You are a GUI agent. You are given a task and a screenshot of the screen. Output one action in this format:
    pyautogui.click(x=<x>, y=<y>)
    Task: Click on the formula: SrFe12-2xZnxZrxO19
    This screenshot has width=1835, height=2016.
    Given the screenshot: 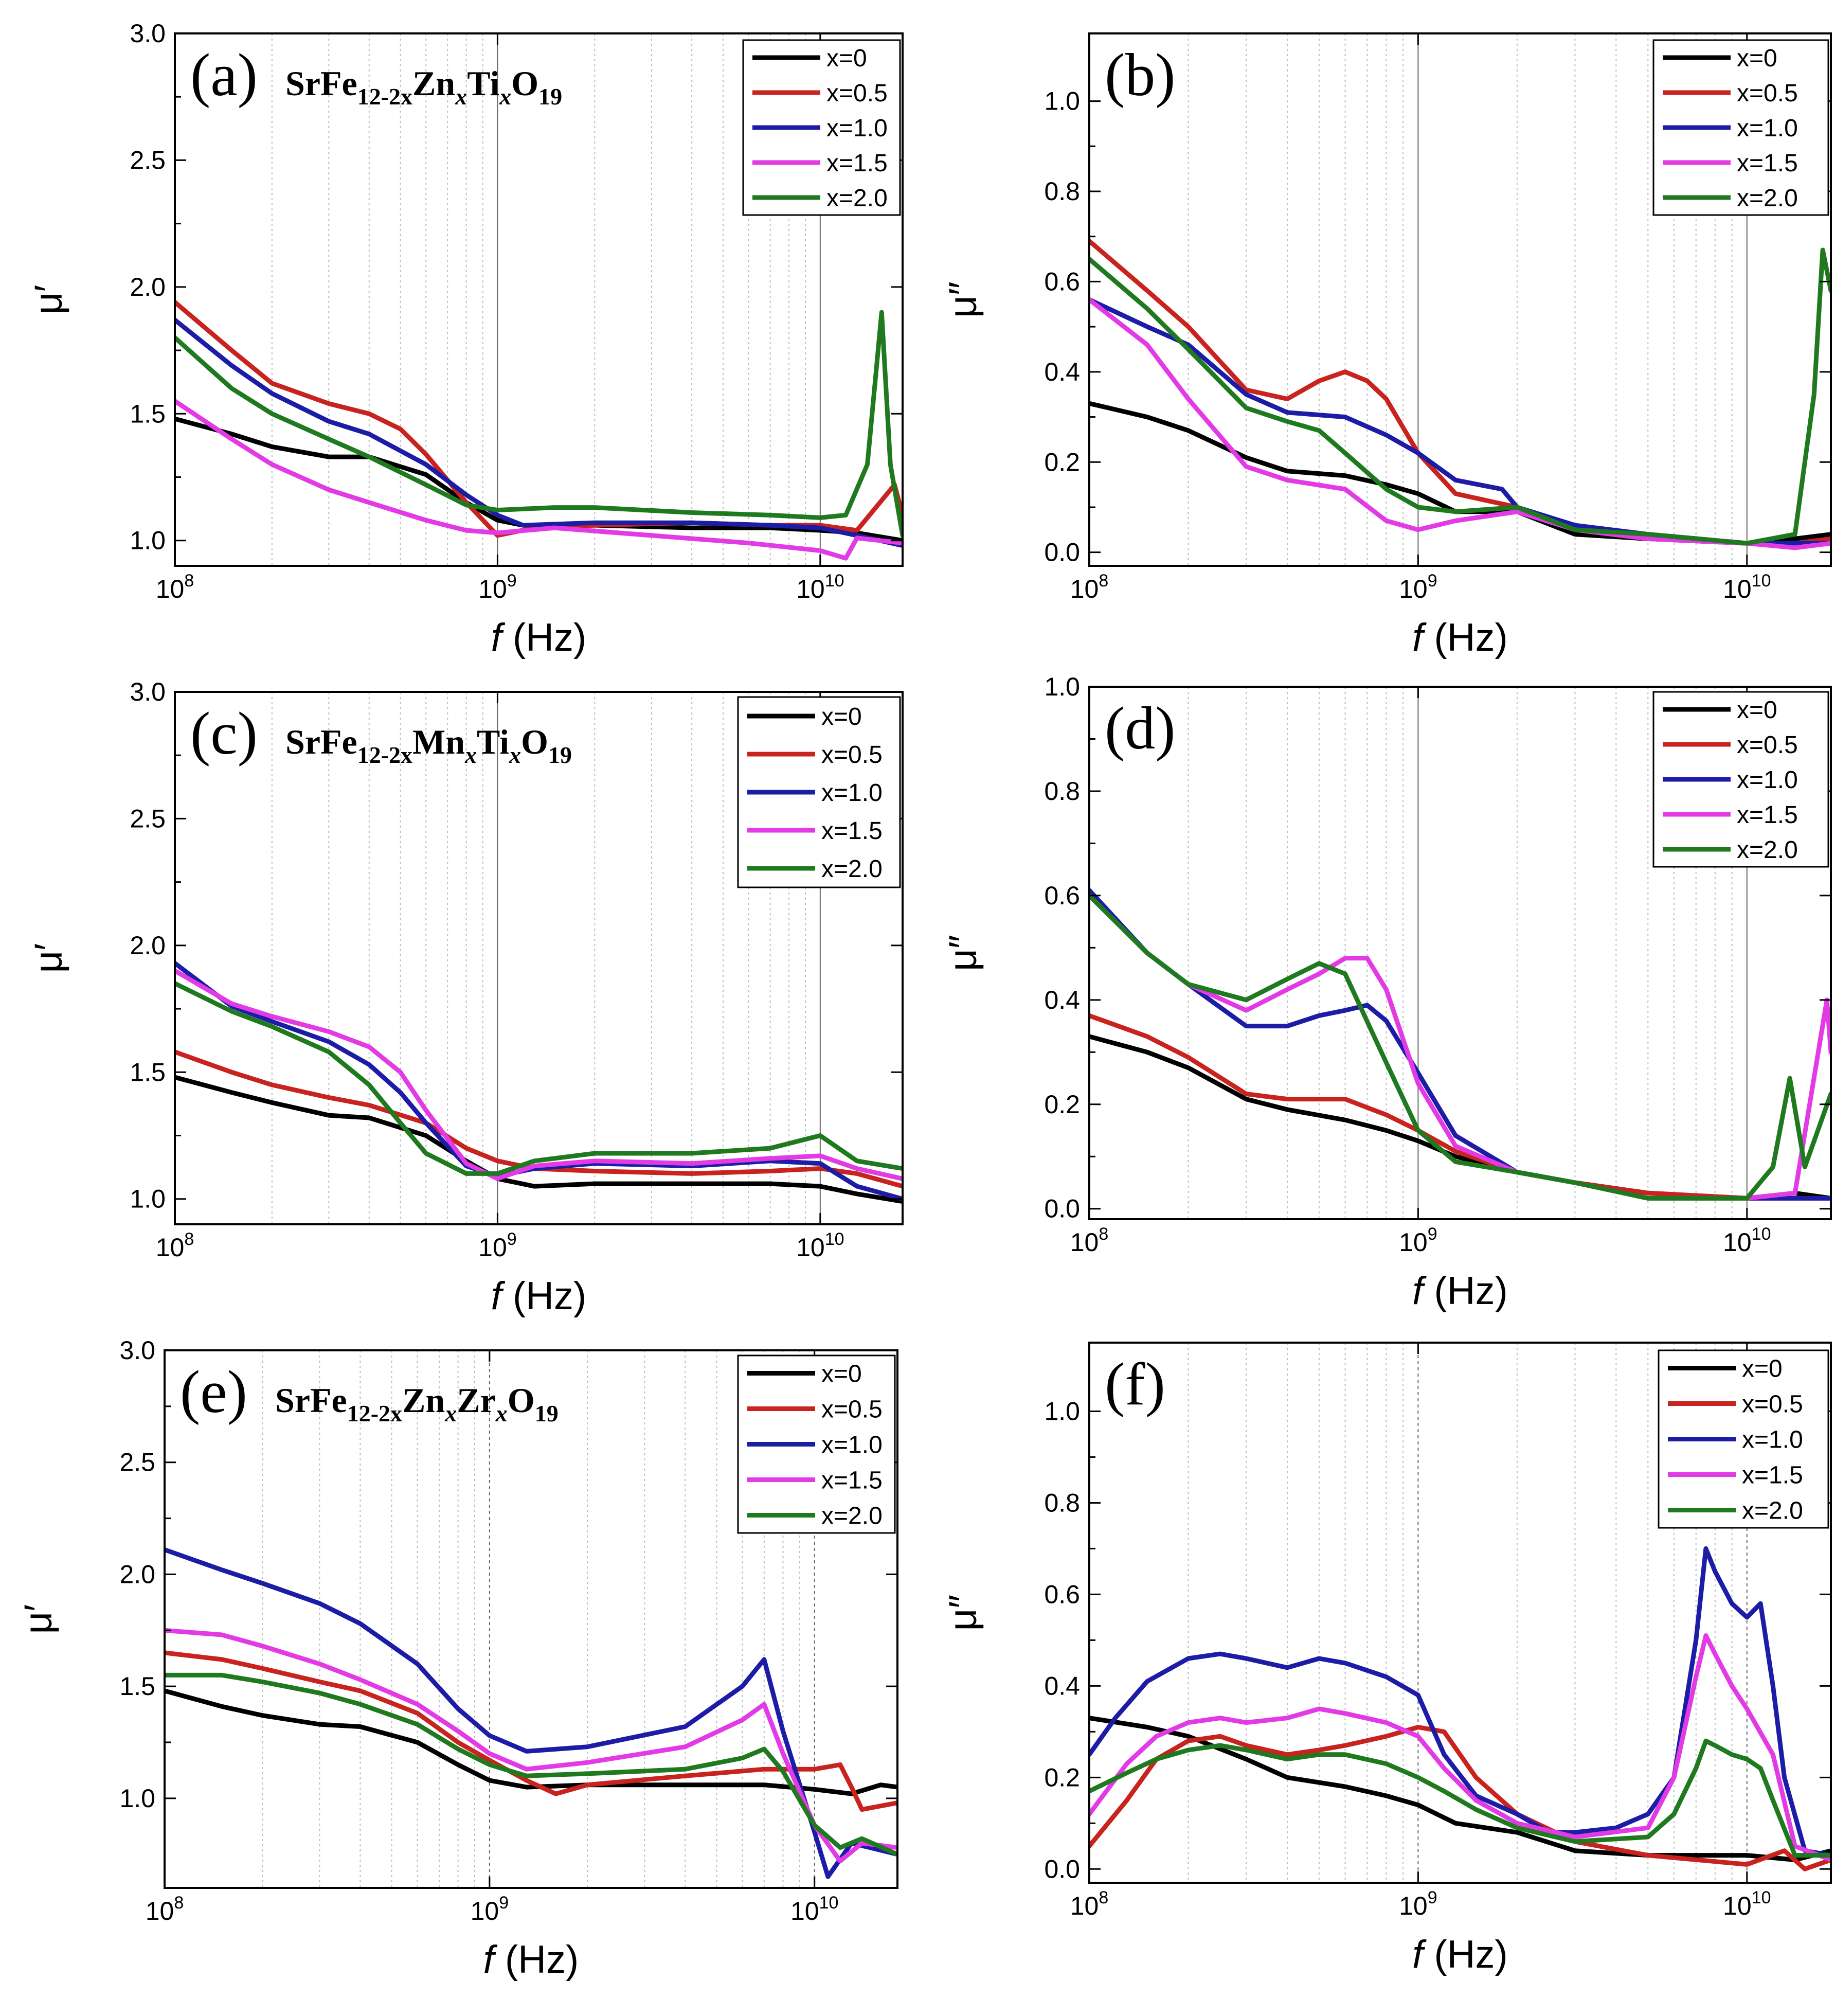 What is the action you would take?
    pyautogui.click(x=417, y=1403)
    